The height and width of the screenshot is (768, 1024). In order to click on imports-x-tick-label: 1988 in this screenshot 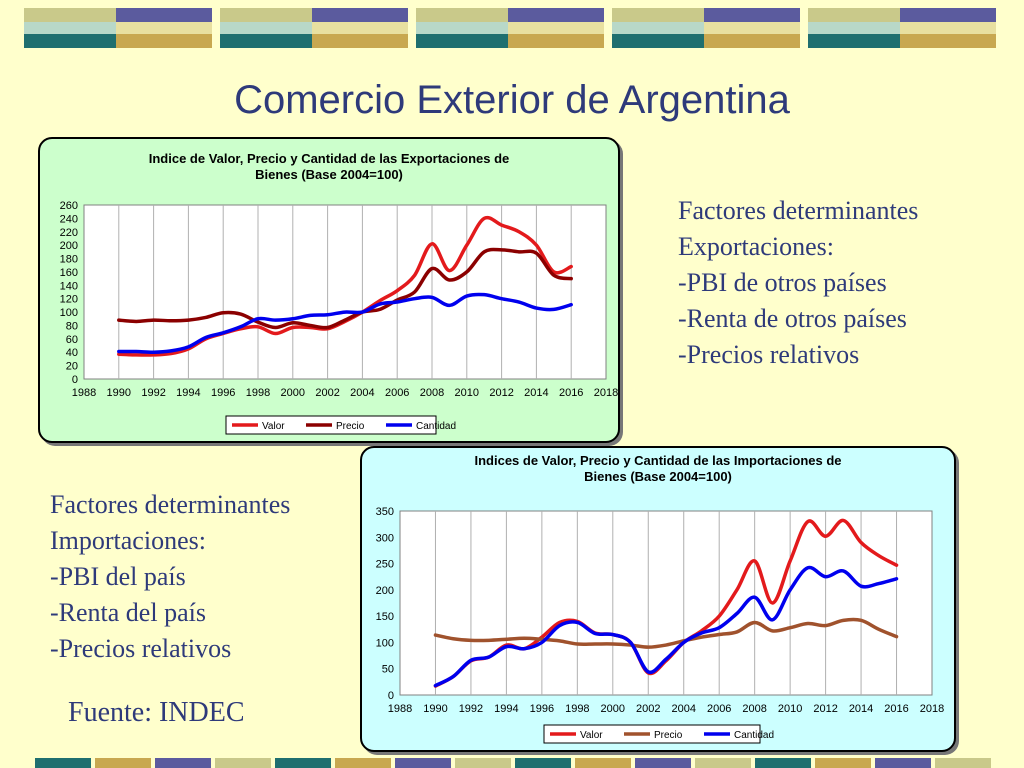, I will do `click(400, 709)`.